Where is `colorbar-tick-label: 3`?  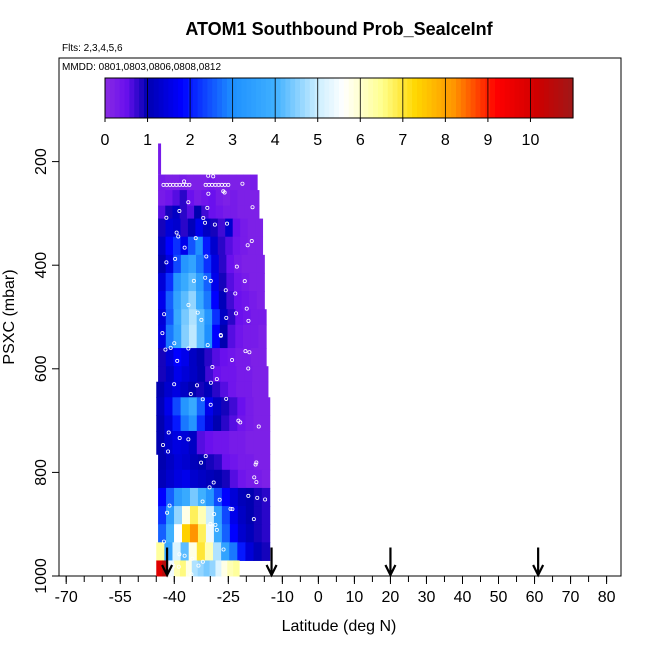 colorbar-tick-label: 3 is located at coordinates (232, 140).